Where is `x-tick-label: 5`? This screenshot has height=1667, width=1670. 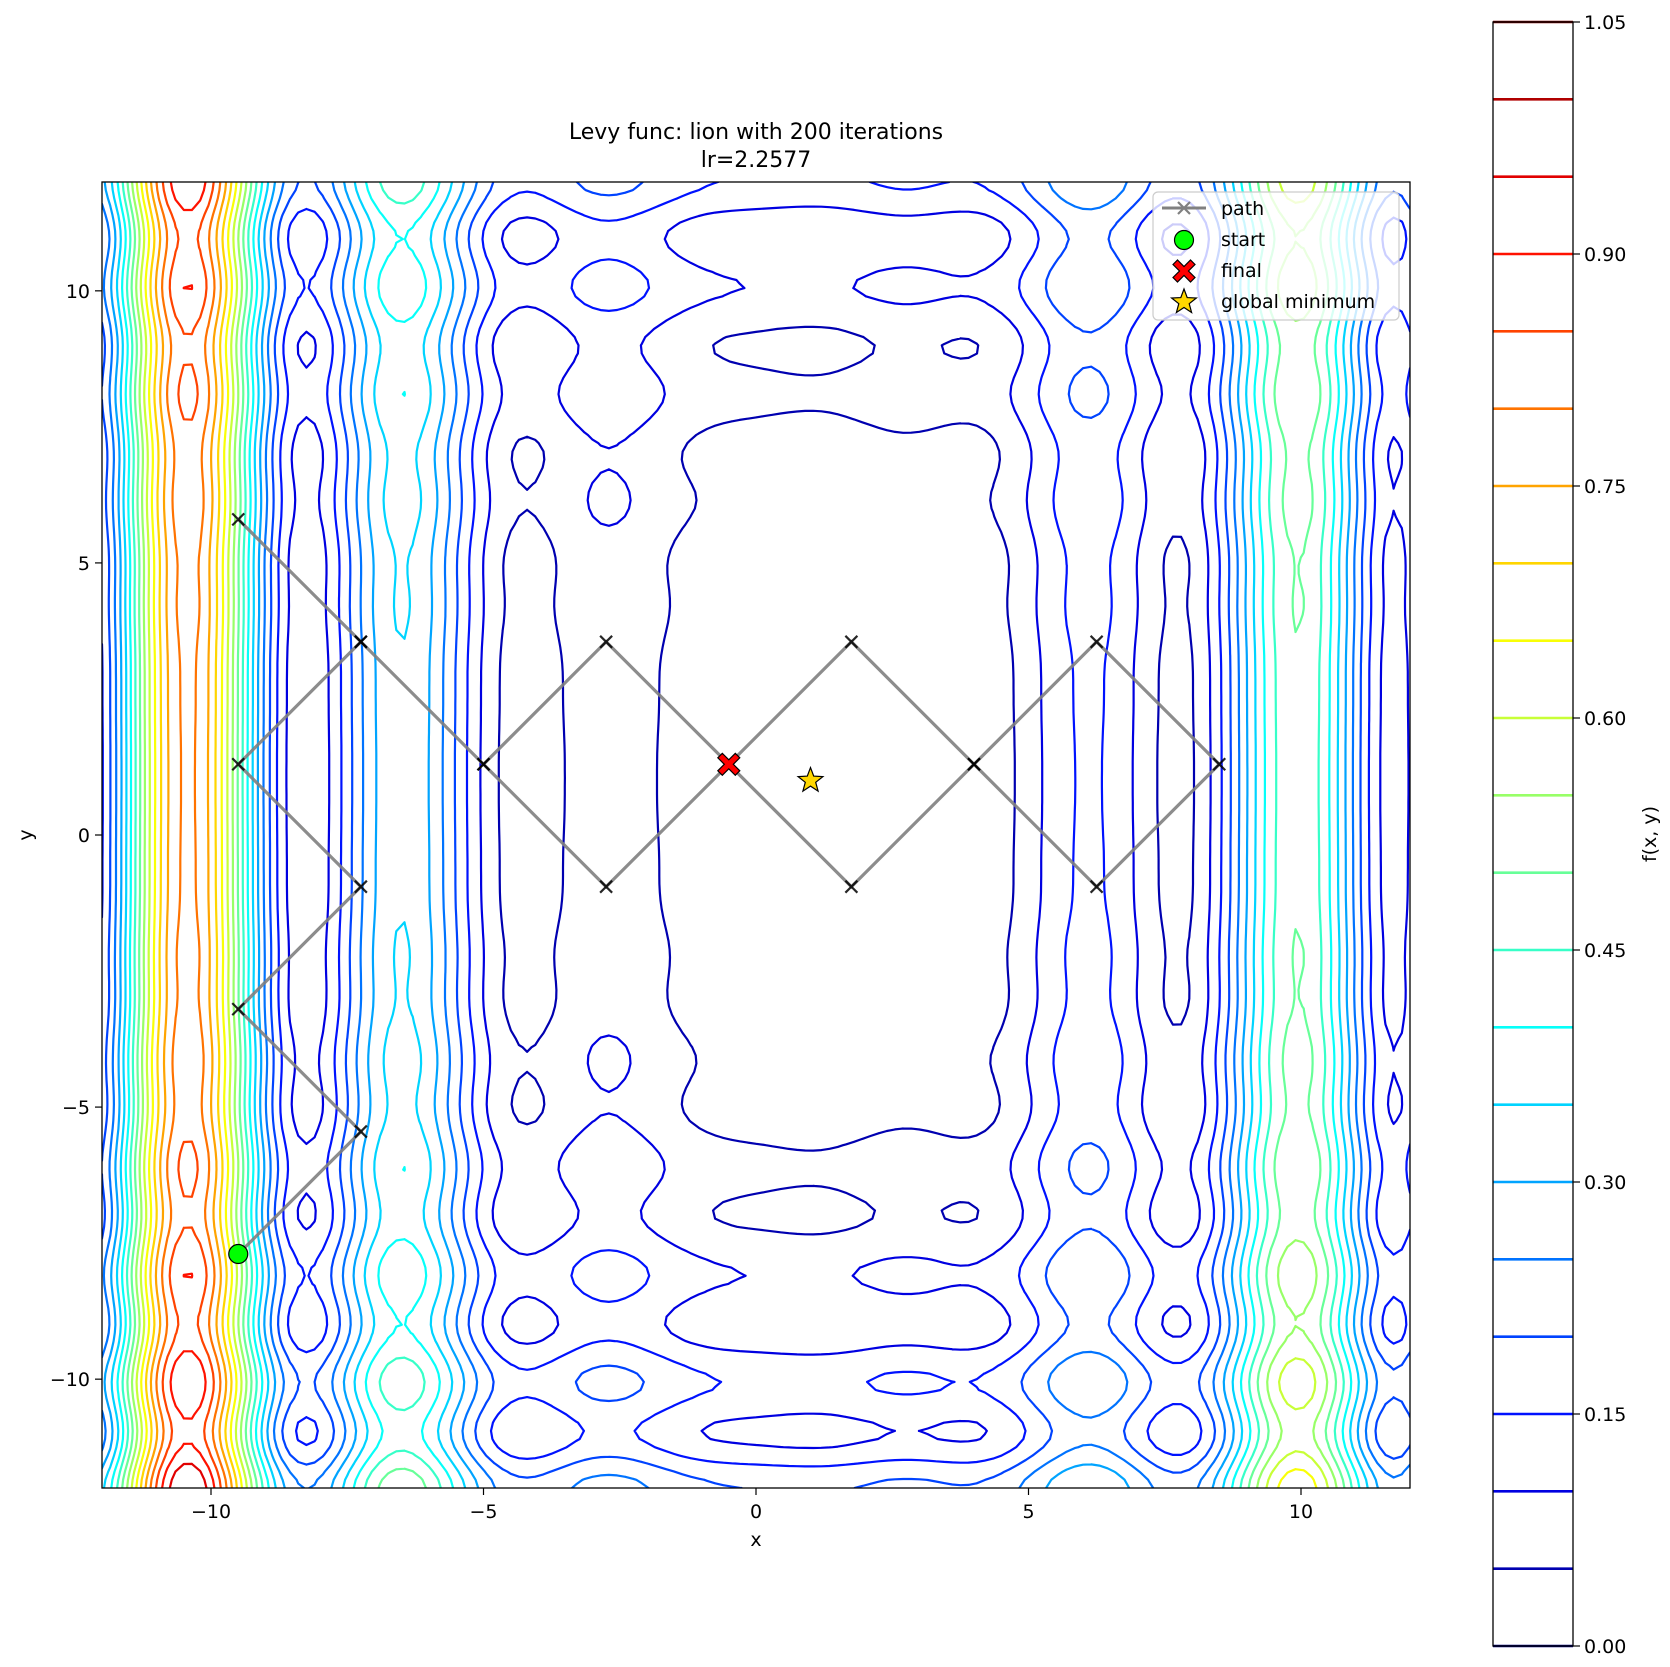 x-tick-label: 5 is located at coordinates (1028, 1512).